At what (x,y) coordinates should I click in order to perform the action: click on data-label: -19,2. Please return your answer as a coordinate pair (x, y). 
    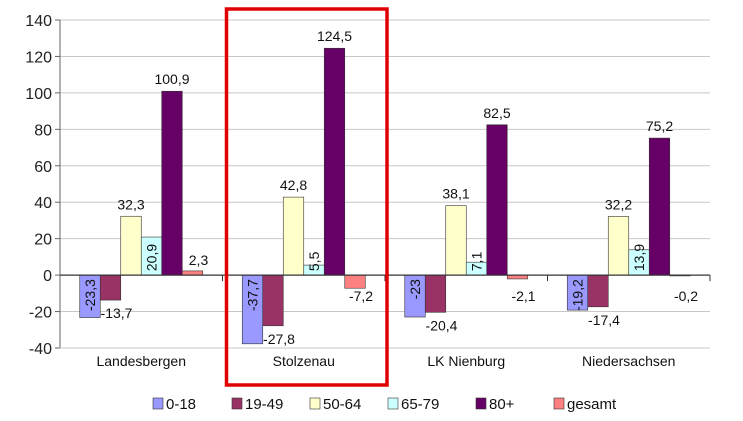
    Looking at the image, I should click on (578, 295).